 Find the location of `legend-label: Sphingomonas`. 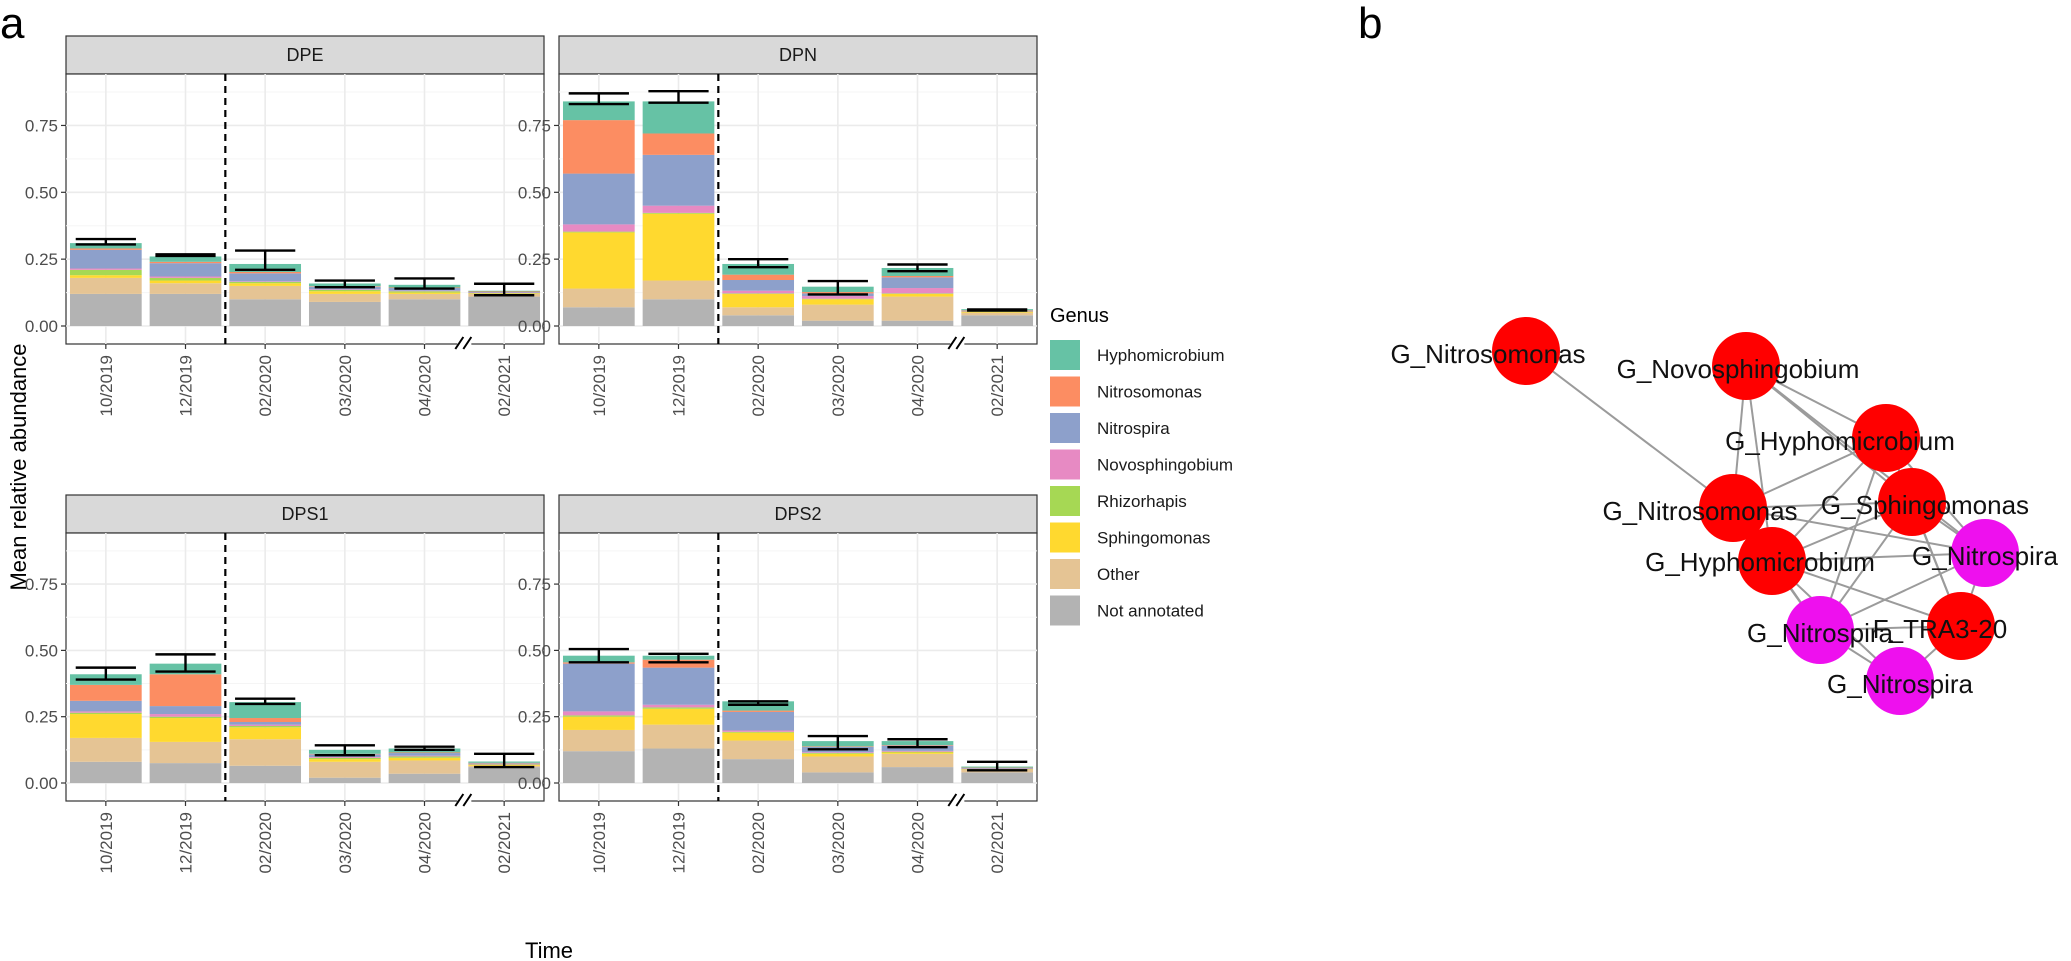

legend-label: Sphingomonas is located at coordinates (1153, 538).